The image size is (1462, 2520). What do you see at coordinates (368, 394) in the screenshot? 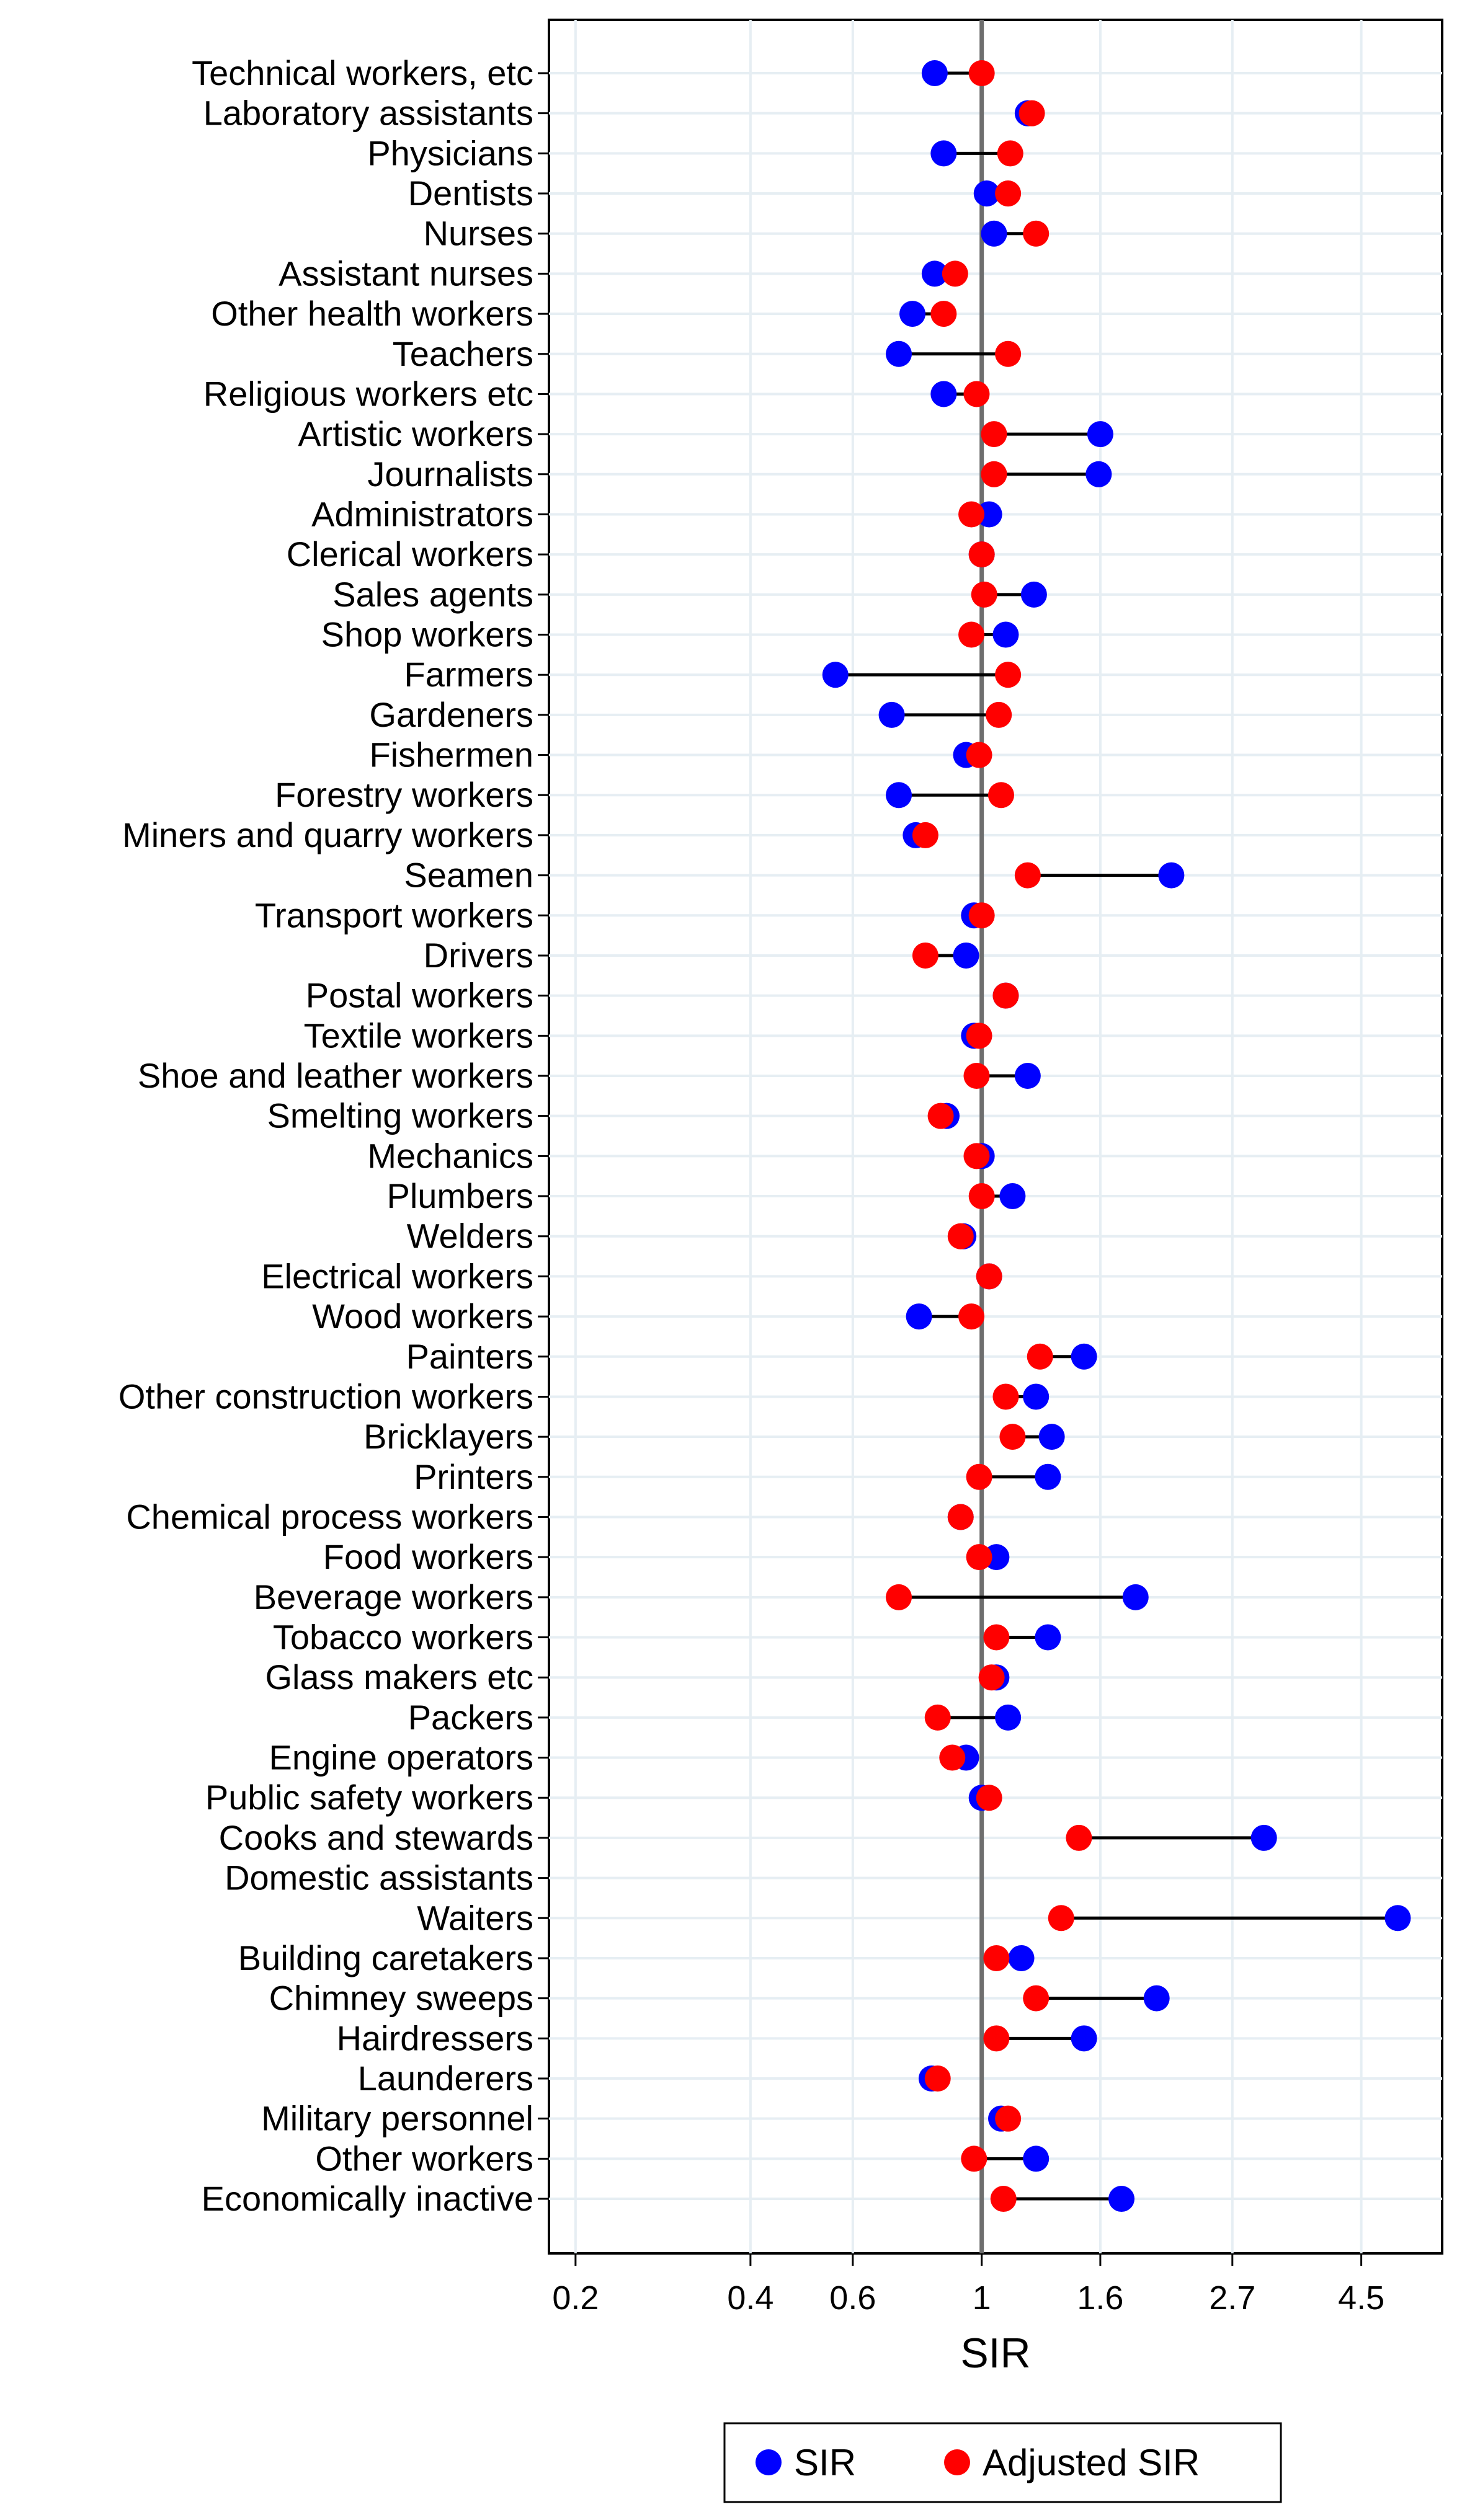
I see `category-label: Religious workers etc` at bounding box center [368, 394].